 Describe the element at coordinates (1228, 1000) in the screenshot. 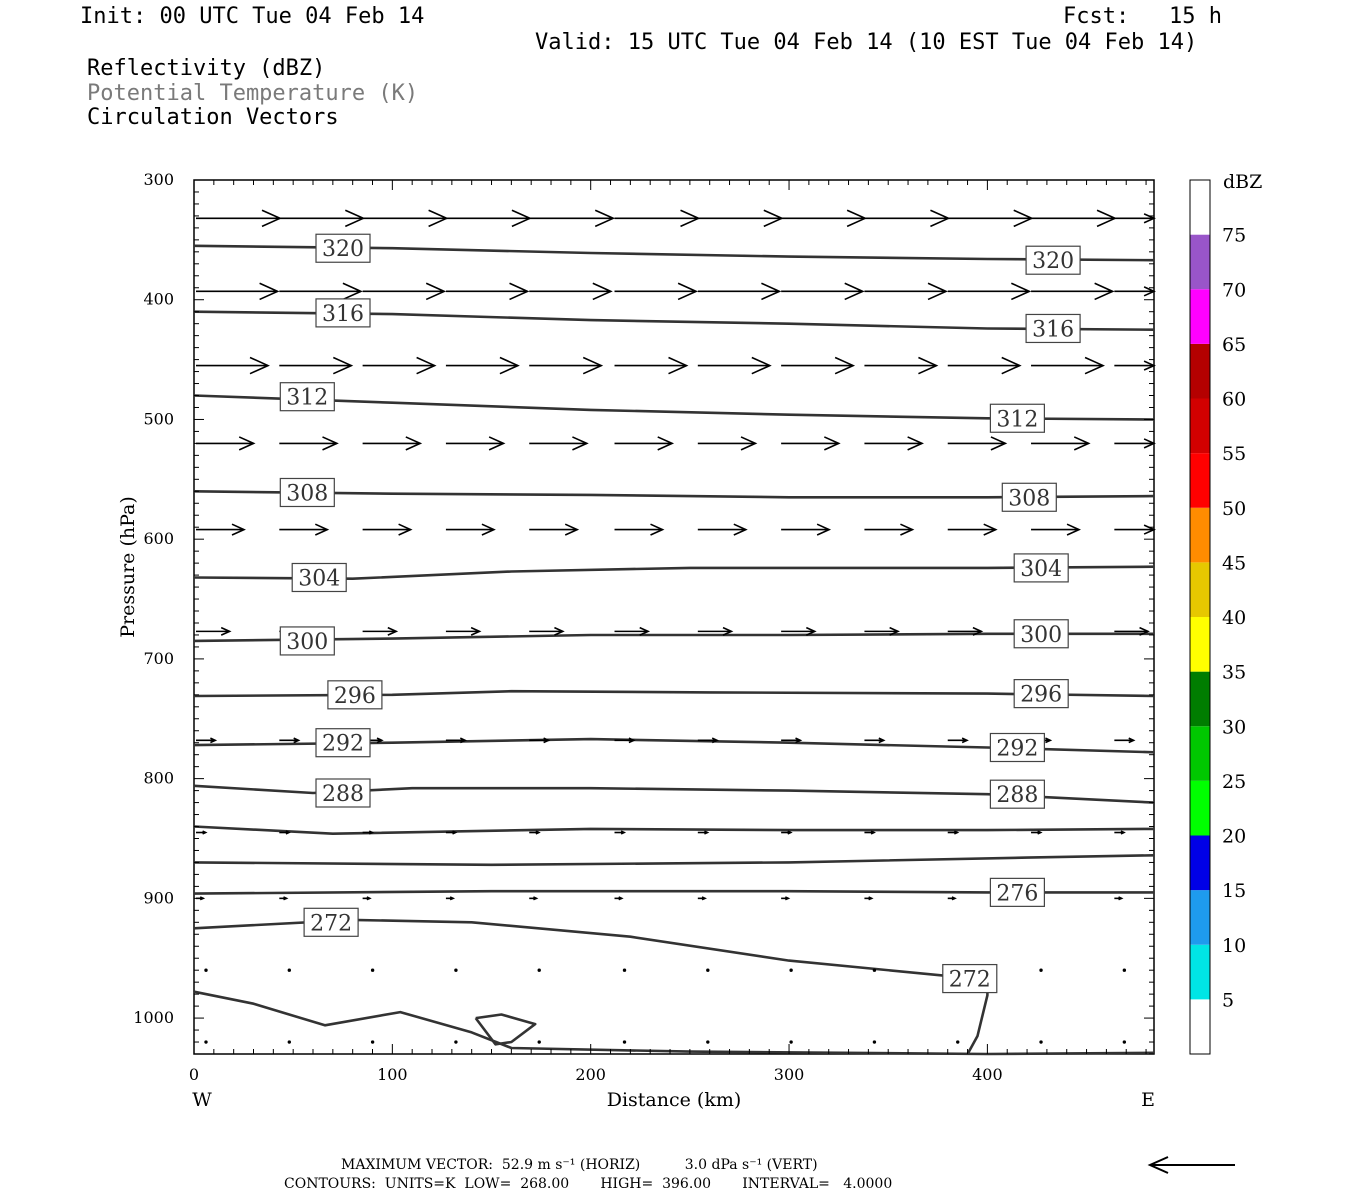

I see `colorbar-tick-label: 5` at that location.